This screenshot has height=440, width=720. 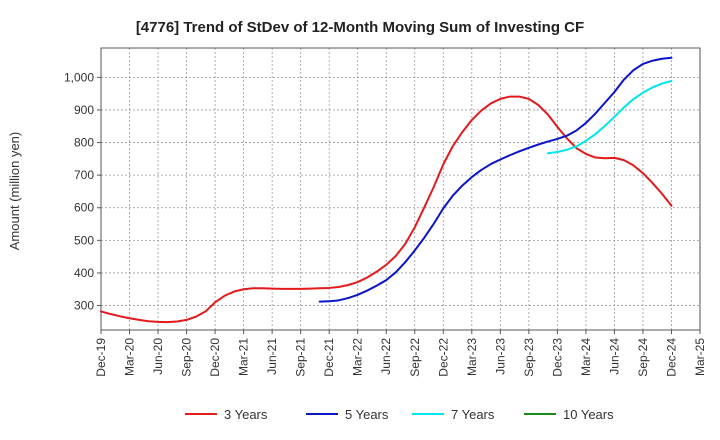 I want to click on x-tick-label: Sep-24, so click(x=643, y=357).